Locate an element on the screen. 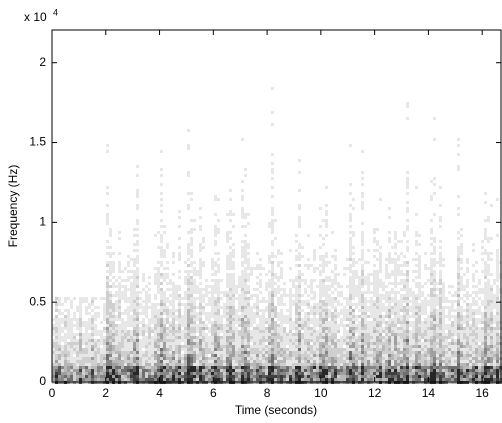 The width and height of the screenshot is (502, 423). x-tick-label: 16 is located at coordinates (482, 393).